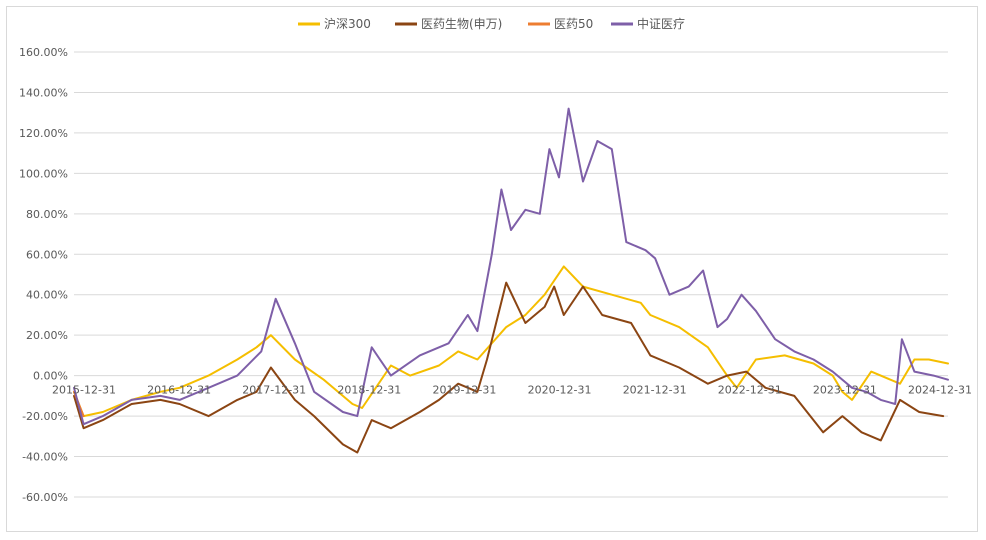  What do you see at coordinates (43, 52) in the screenshot?
I see `y-tick-label: 160.00%` at bounding box center [43, 52].